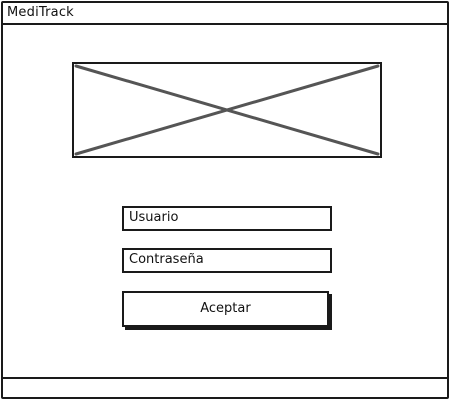 This screenshot has height=400, width=450. I want to click on accept-button-label: Aceptar, so click(225, 308).